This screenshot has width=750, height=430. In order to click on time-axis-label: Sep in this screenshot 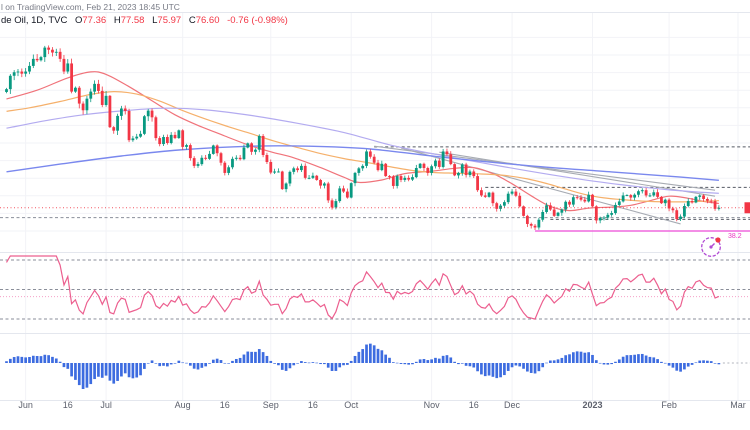, I will do `click(271, 405)`.